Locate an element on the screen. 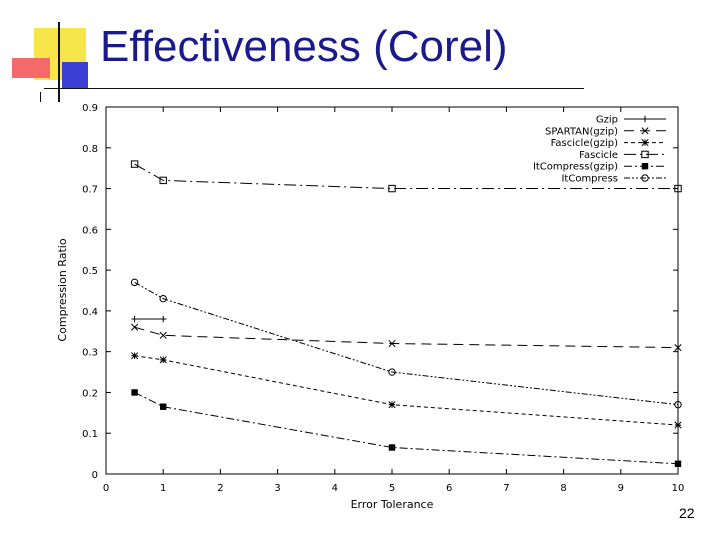  x-tick-label: 2 is located at coordinates (220, 488).